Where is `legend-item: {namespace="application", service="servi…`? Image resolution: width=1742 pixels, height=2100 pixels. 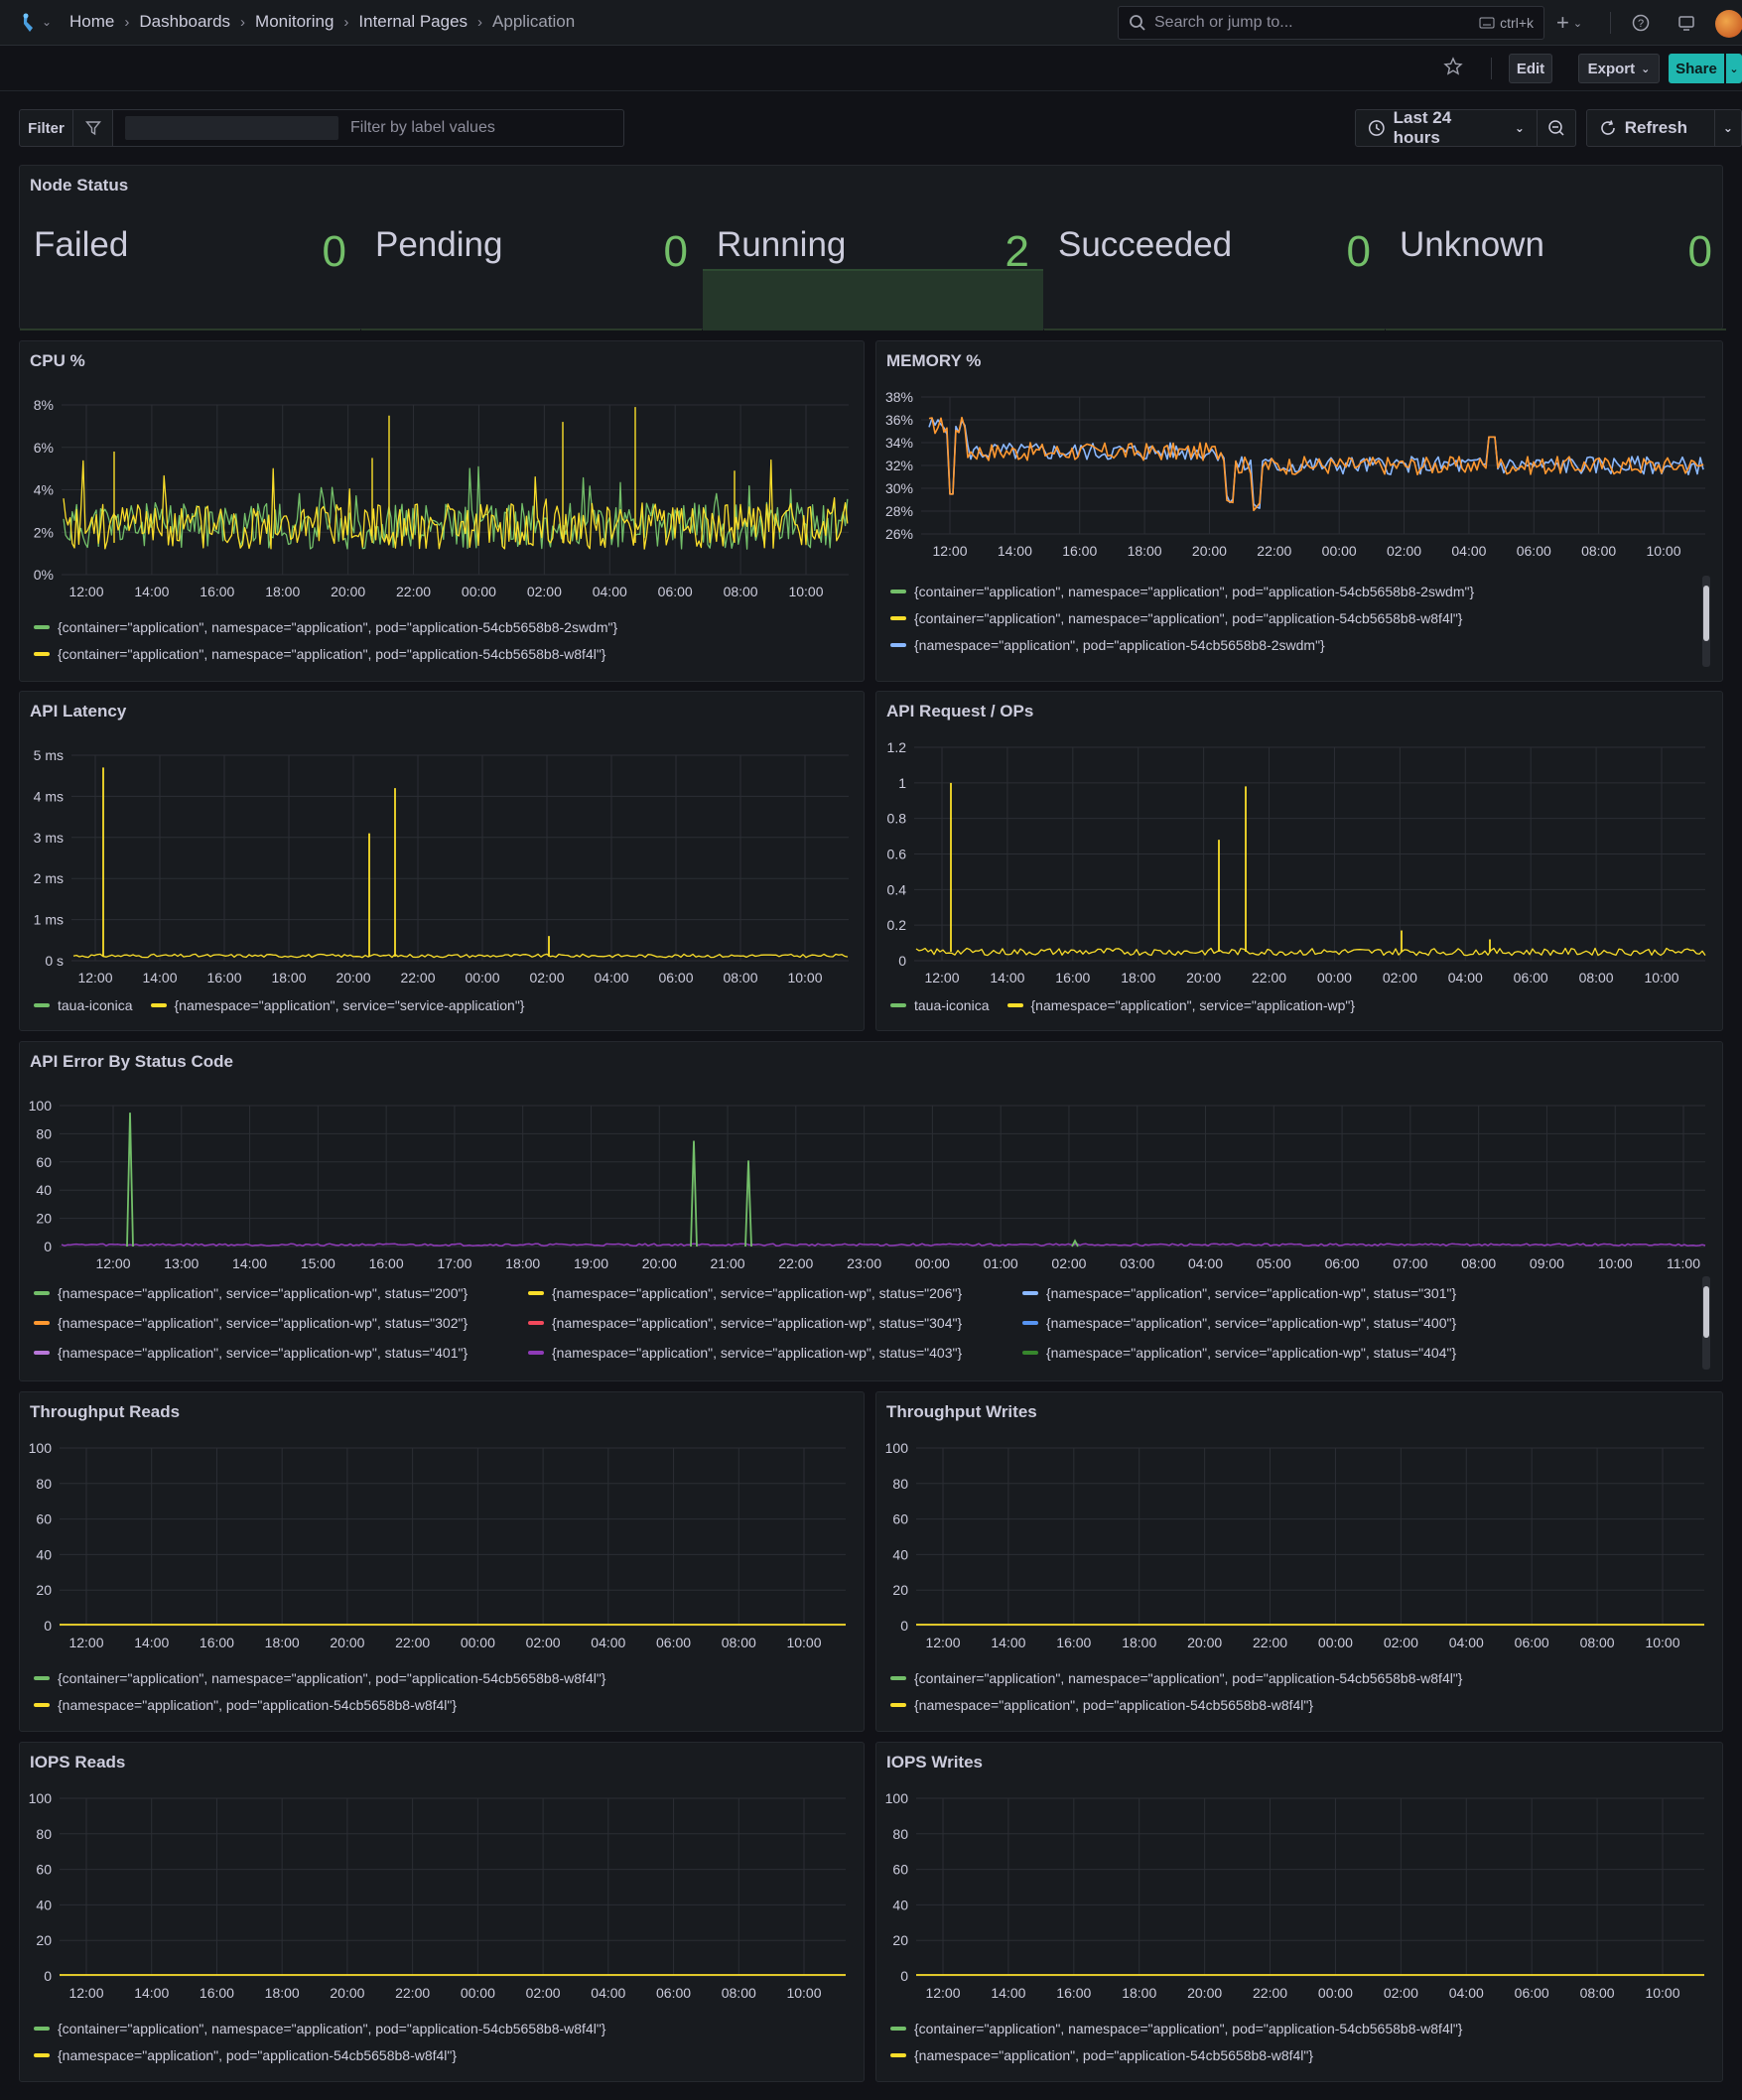
legend-item: {namespace="application", service="servi… is located at coordinates (337, 1005).